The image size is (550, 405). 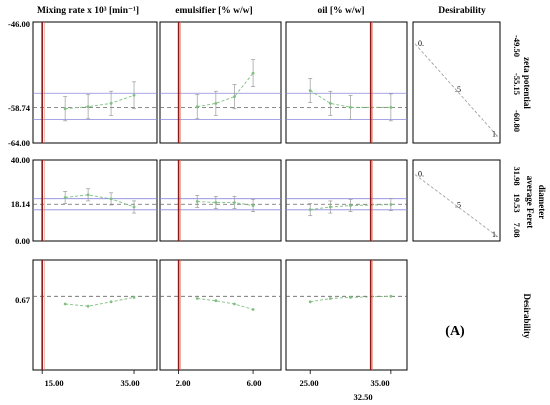 What do you see at coordinates (19, 24) in the screenshot?
I see `zeta-tick-top: -46.00` at bounding box center [19, 24].